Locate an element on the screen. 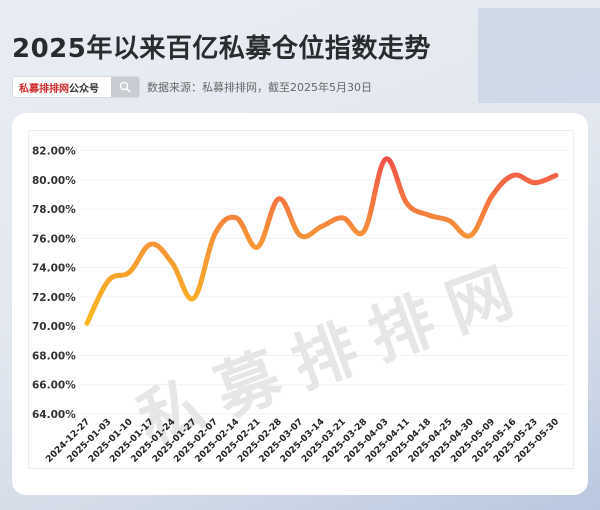 The height and width of the screenshot is (510, 600). data-source-note: 数据来源：私募排排网，截至2025年5月30日 is located at coordinates (259, 87).